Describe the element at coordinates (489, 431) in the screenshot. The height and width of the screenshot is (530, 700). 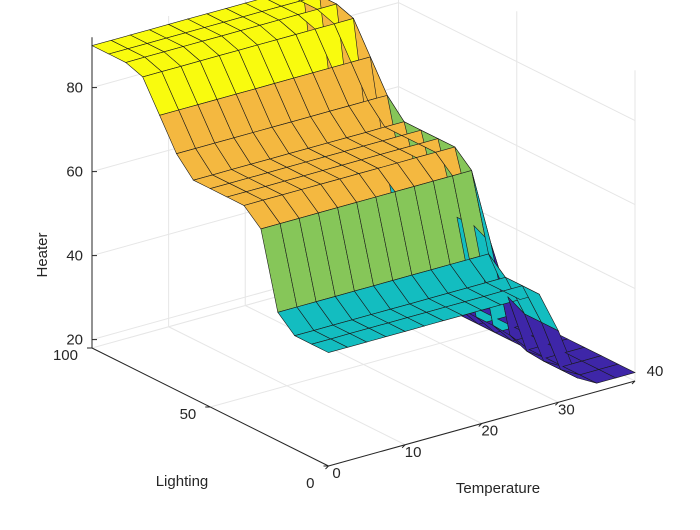
I see `x-tick-label: 20` at that location.